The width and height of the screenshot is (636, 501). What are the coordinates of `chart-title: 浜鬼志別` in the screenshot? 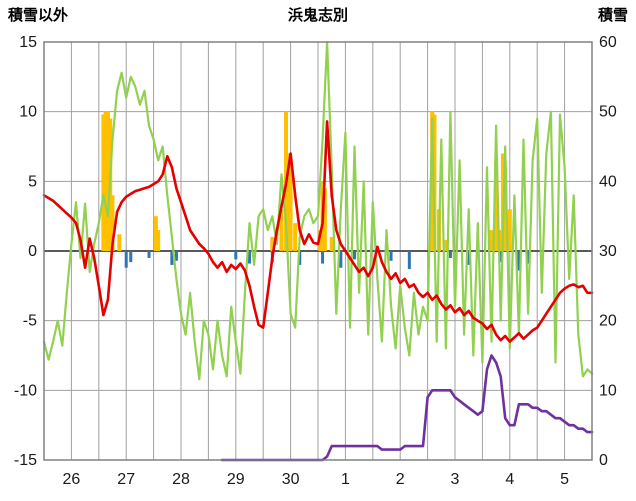 It's located at (317, 15).